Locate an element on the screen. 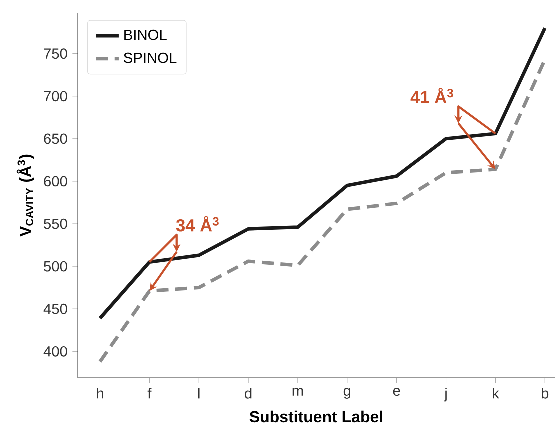 The image size is (560, 426). annotation: 34 Å$^{3}$ is located at coordinates (197, 224).